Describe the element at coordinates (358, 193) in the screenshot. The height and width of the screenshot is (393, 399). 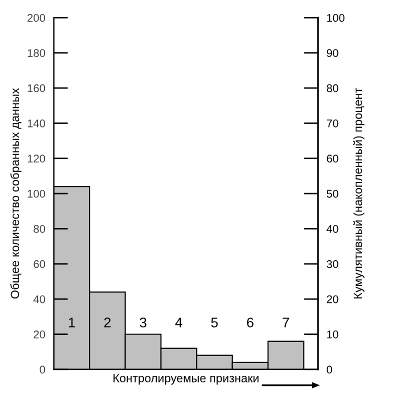
I see `y2-axis-title: Кумулятивный (накопленный) процент` at that location.